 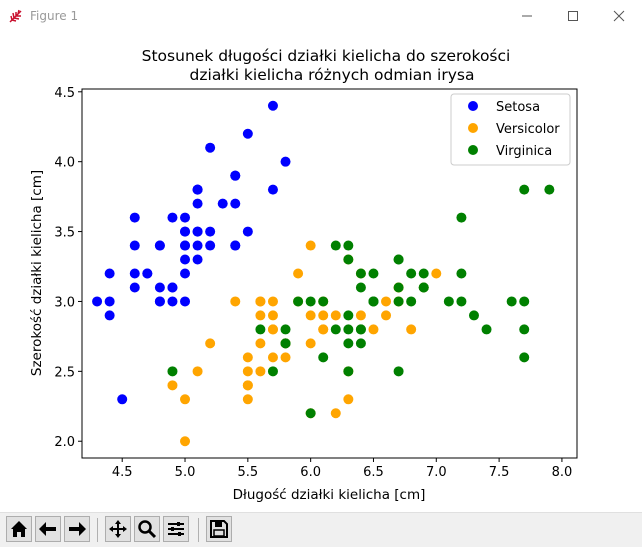 What do you see at coordinates (499, 472) in the screenshot?
I see `x-tick-label: 7.5` at bounding box center [499, 472].